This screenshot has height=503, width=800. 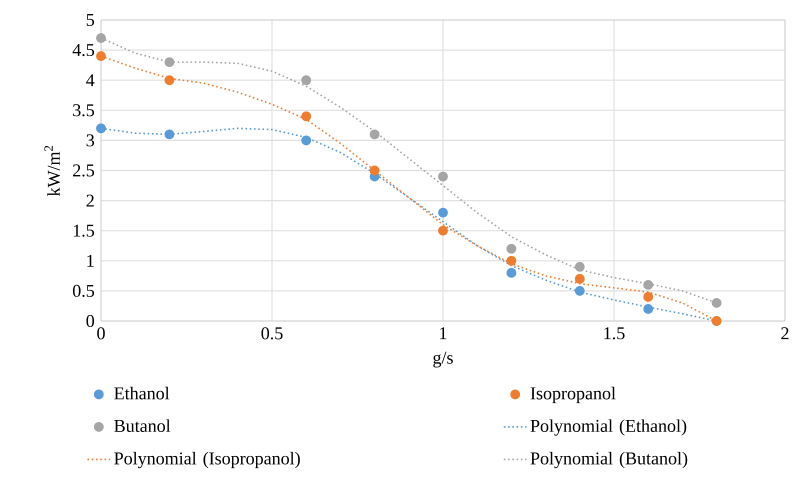 I want to click on legend-label: Polynomial (Ethanol), so click(x=608, y=427).